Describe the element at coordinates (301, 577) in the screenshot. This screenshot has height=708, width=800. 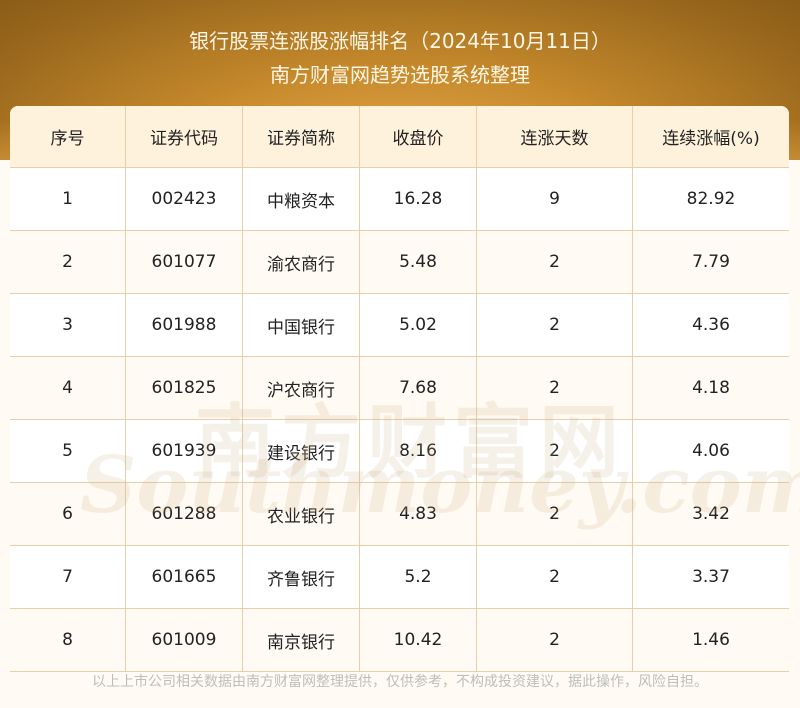
I see `table-cell: 齐鲁银行` at that location.